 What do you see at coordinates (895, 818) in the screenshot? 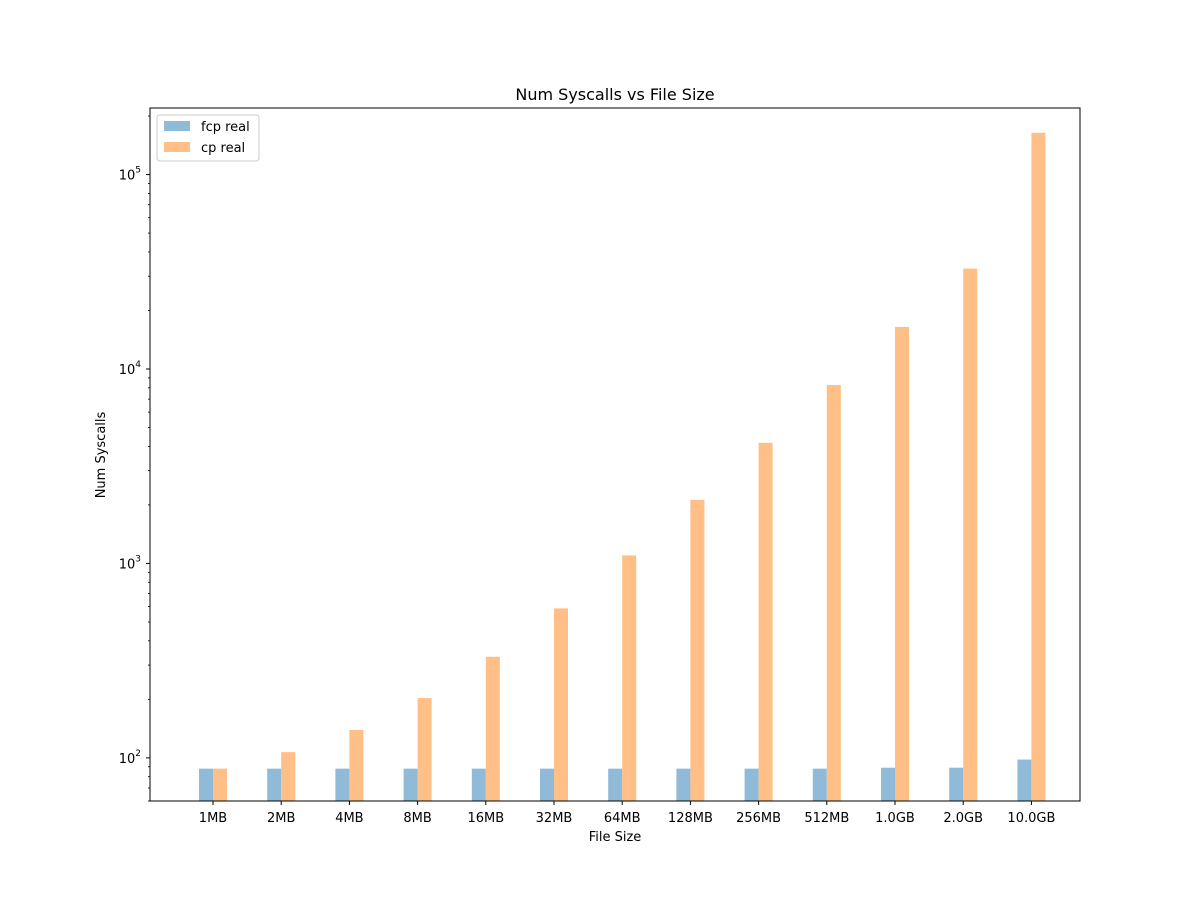
I see `x-tick-label: 1.0GB` at bounding box center [895, 818].